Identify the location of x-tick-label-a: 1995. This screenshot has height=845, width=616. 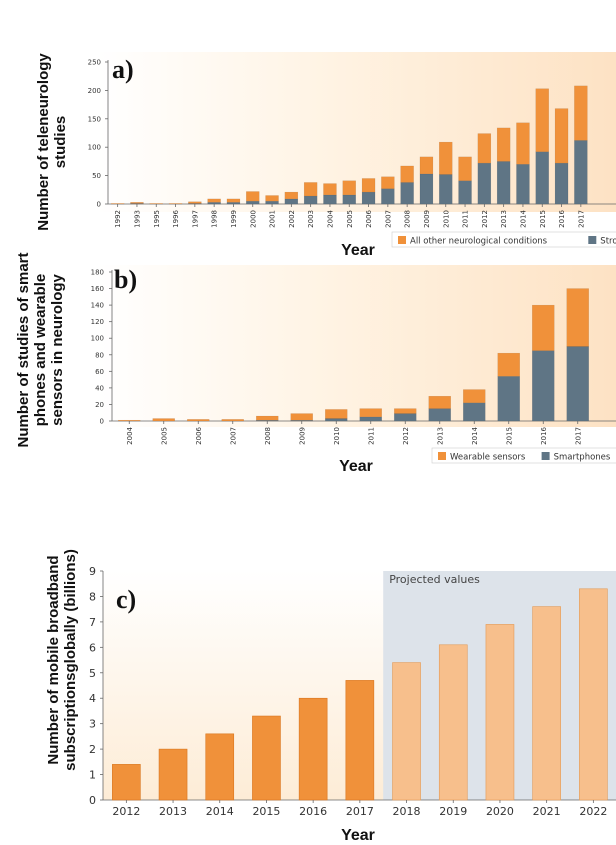
(157, 219).